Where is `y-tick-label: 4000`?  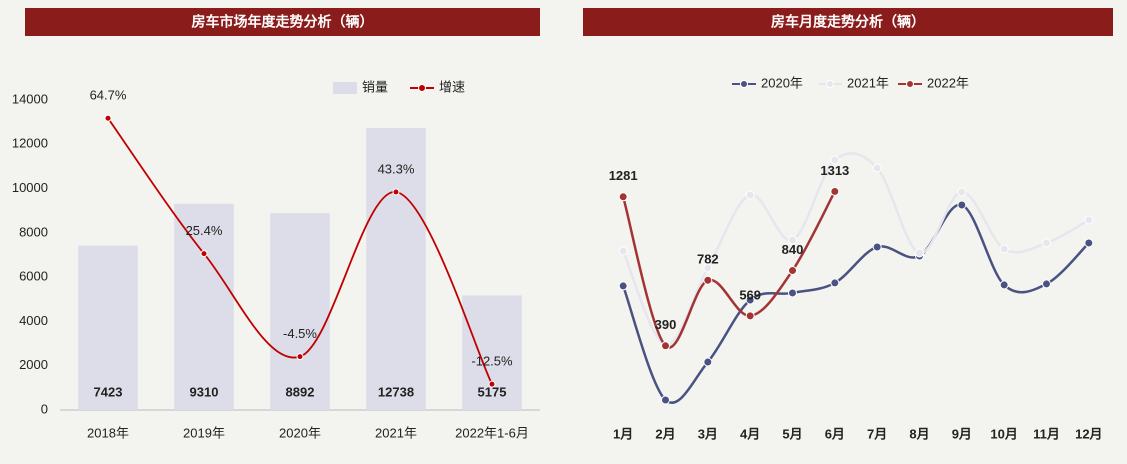 y-tick-label: 4000 is located at coordinates (33, 320).